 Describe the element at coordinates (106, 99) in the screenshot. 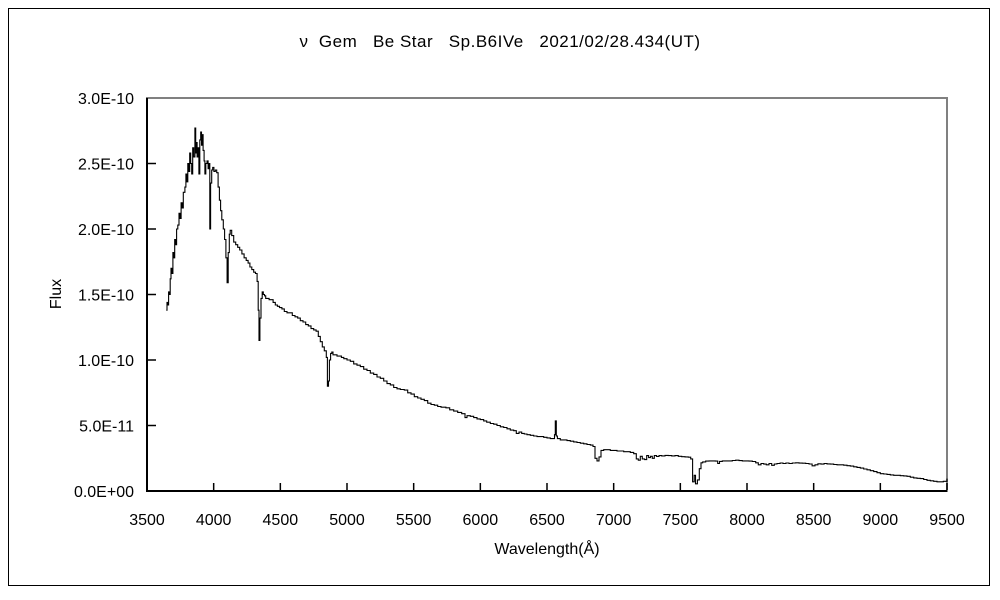

I see `y-tick-label: 3.0E-10` at that location.